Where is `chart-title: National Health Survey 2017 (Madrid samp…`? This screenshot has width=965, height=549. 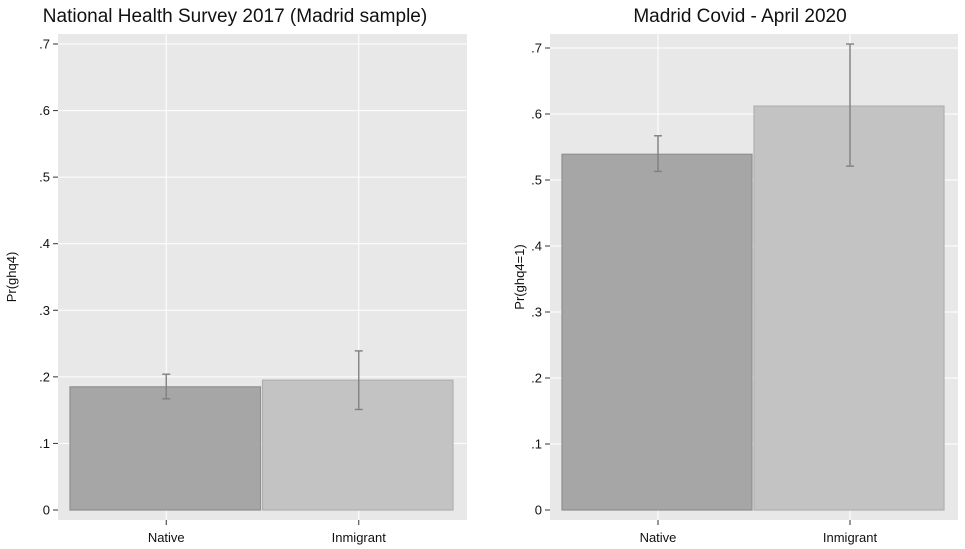 chart-title: National Health Survey 2017 (Madrid samp… is located at coordinates (235, 16).